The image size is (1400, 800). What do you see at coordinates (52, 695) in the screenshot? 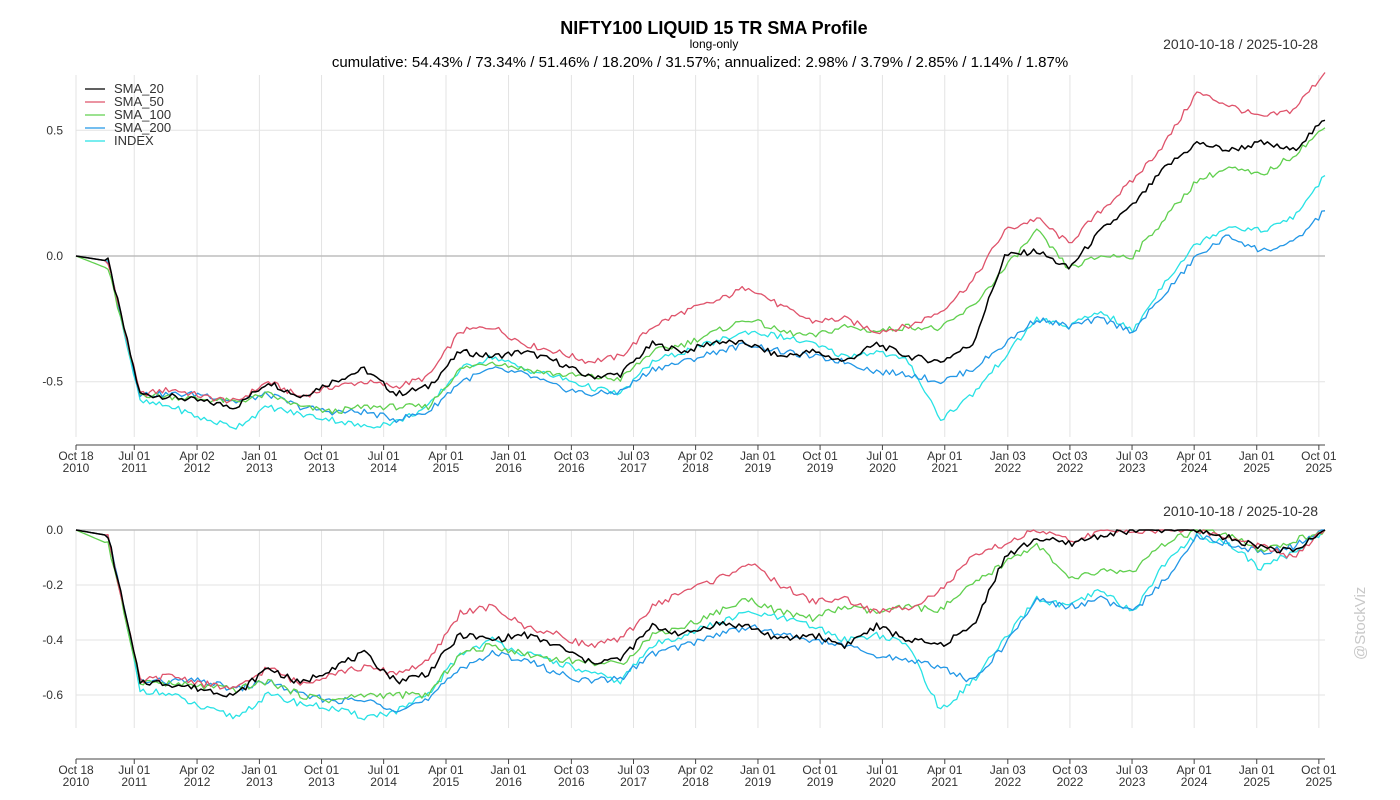
I see `y-tick-label: -0.6` at bounding box center [52, 695].